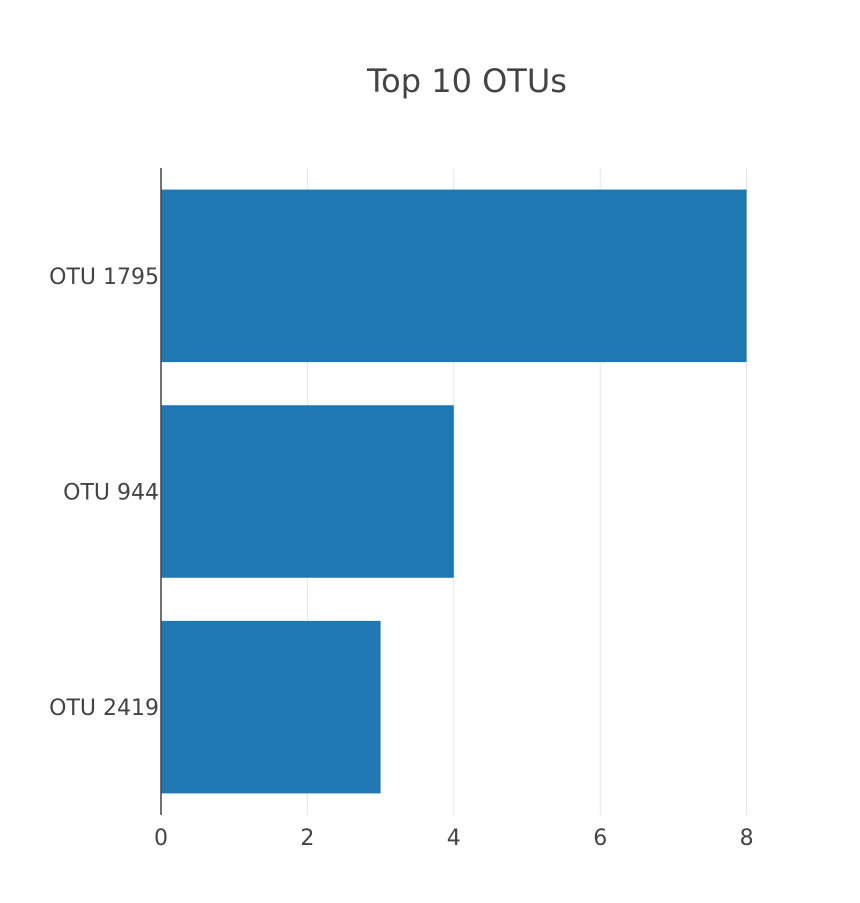 The image size is (860, 903). I want to click on y-tick-label: OTU 1795, so click(104, 277).